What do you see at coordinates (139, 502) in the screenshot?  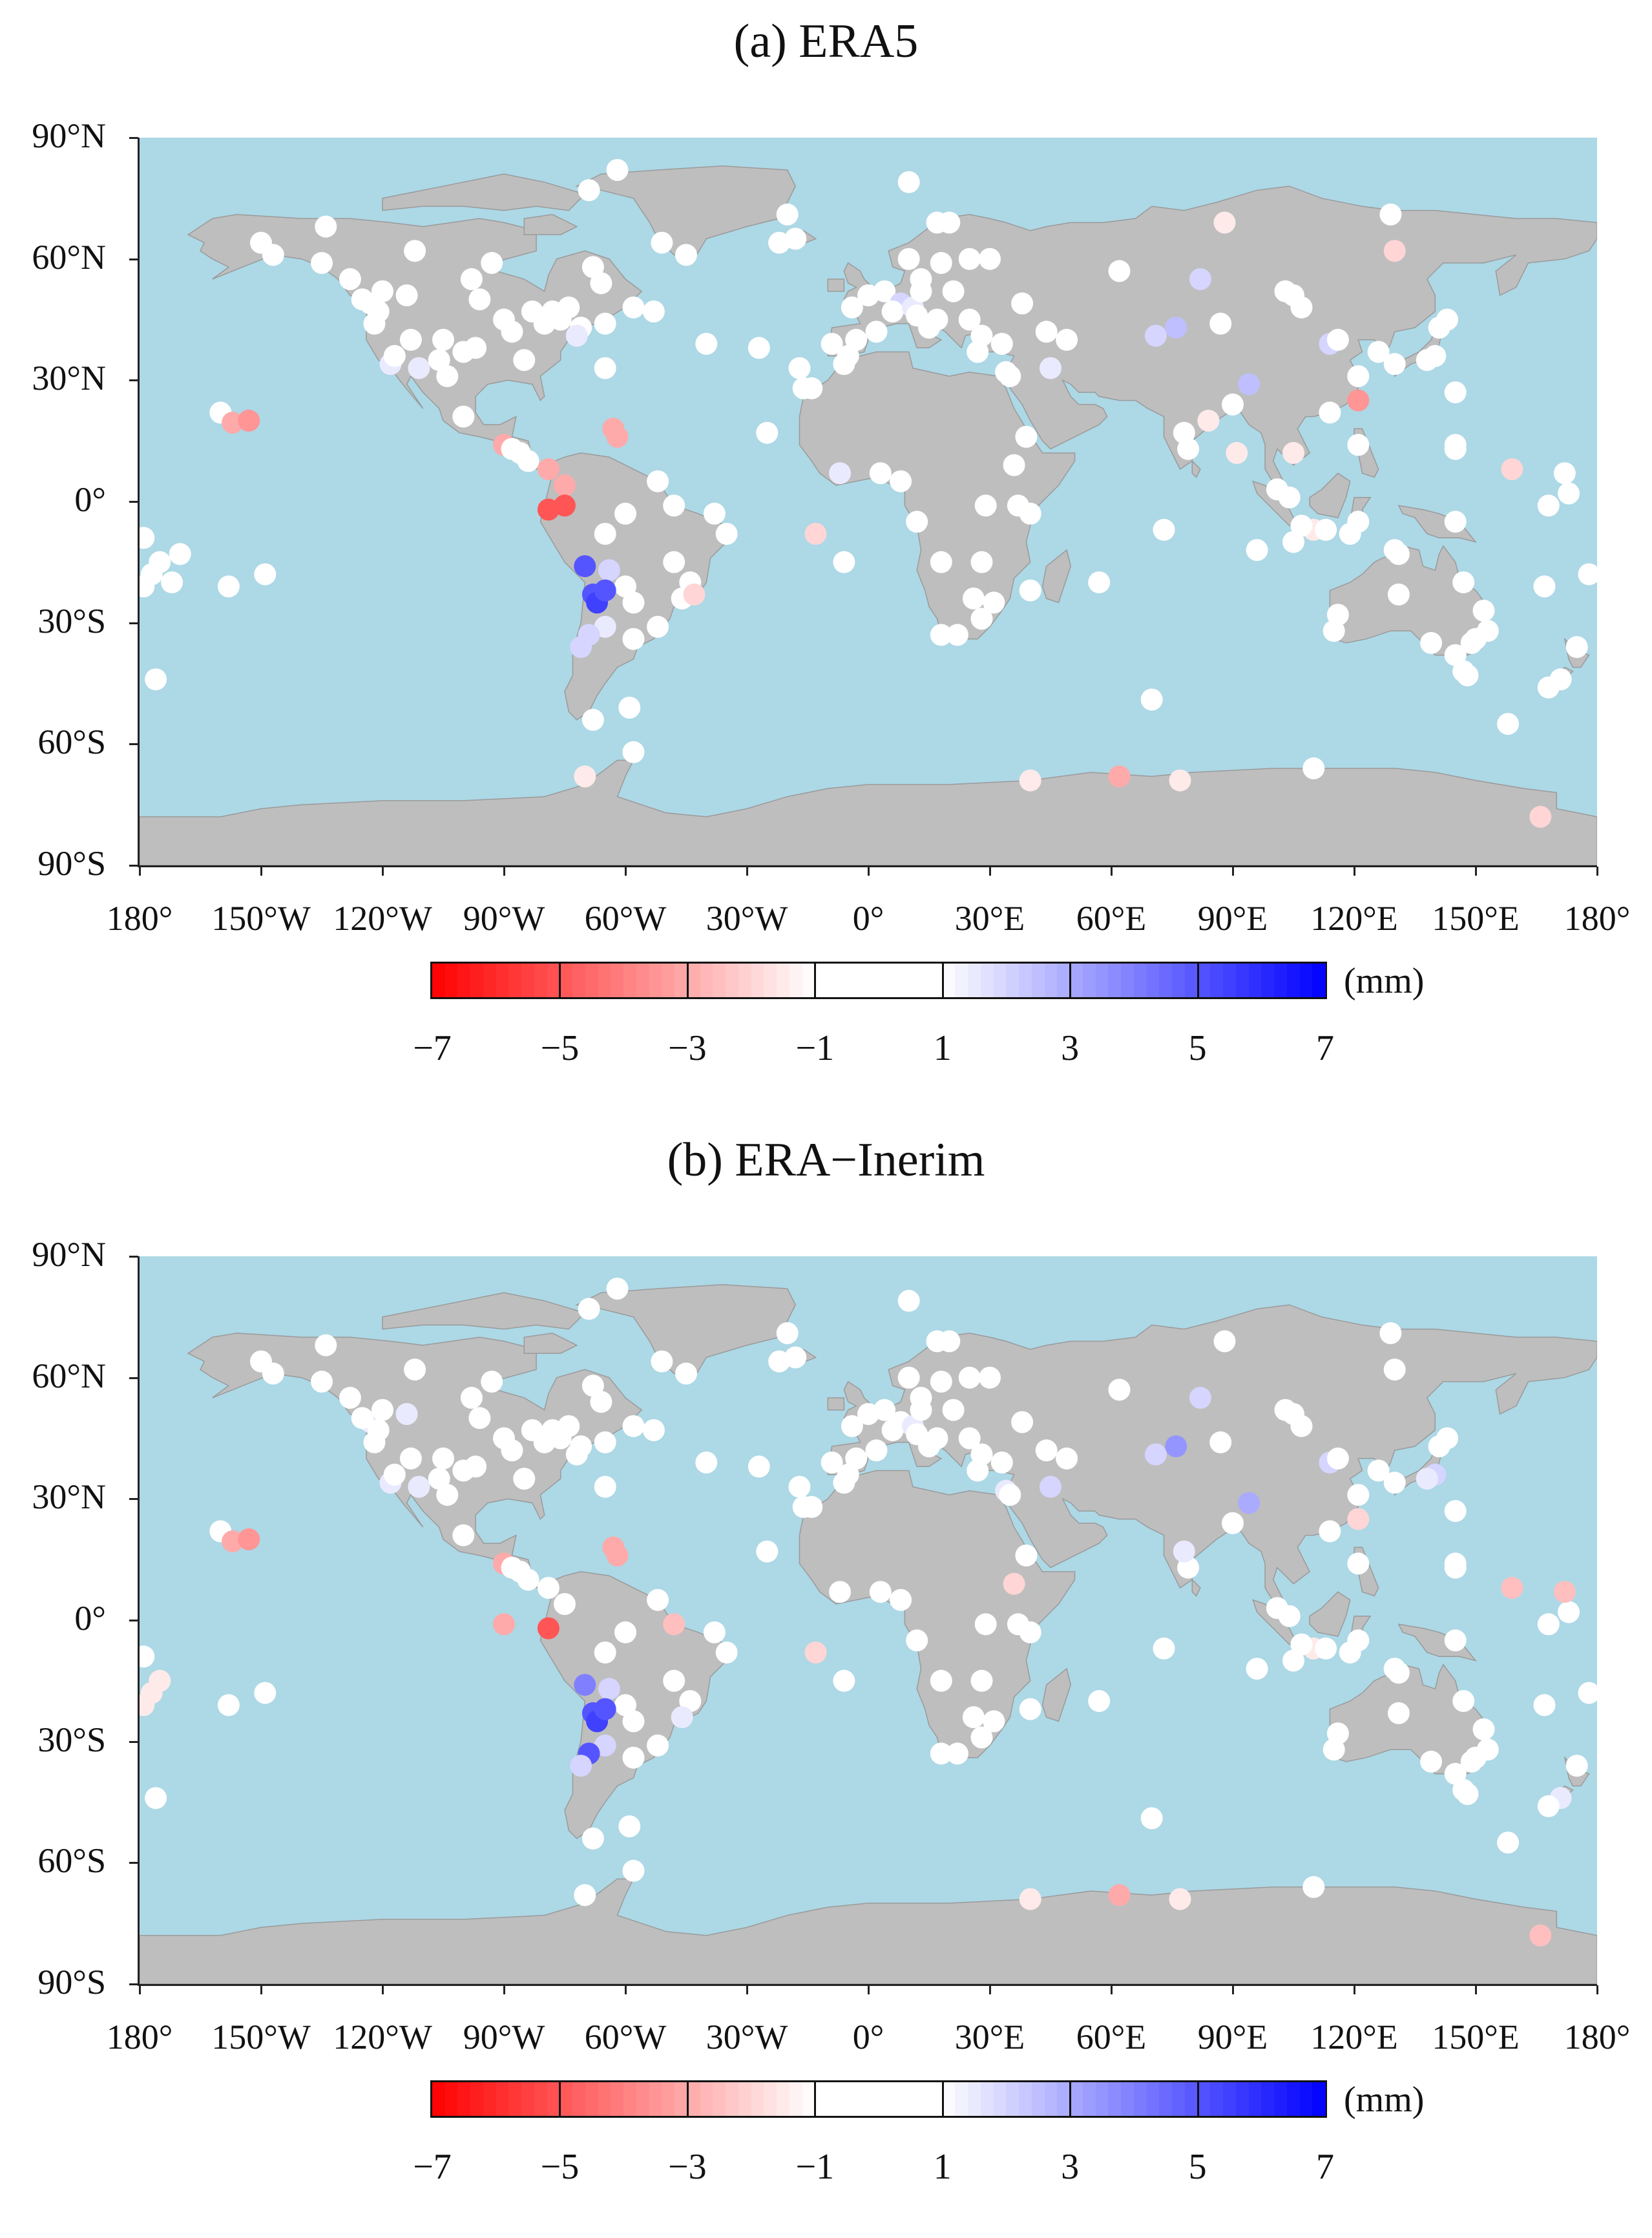 I see `y-axis-line` at bounding box center [139, 502].